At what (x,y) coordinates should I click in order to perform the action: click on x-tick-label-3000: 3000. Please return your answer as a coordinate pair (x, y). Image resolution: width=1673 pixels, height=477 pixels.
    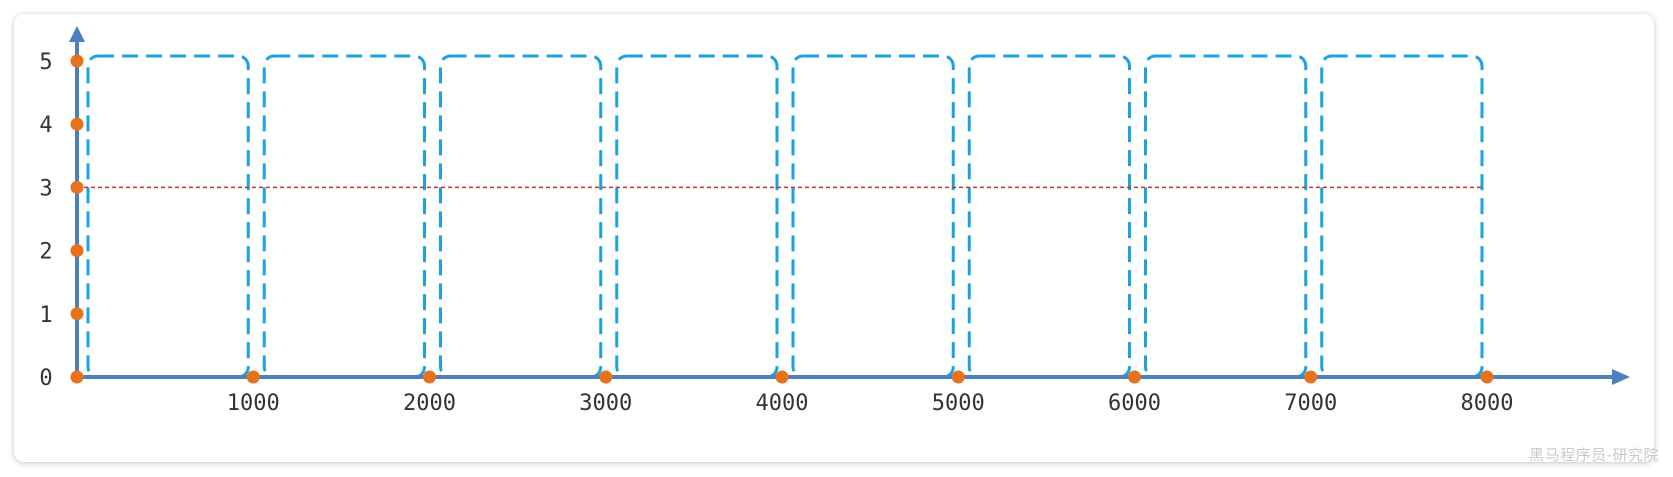
    Looking at the image, I should click on (605, 403).